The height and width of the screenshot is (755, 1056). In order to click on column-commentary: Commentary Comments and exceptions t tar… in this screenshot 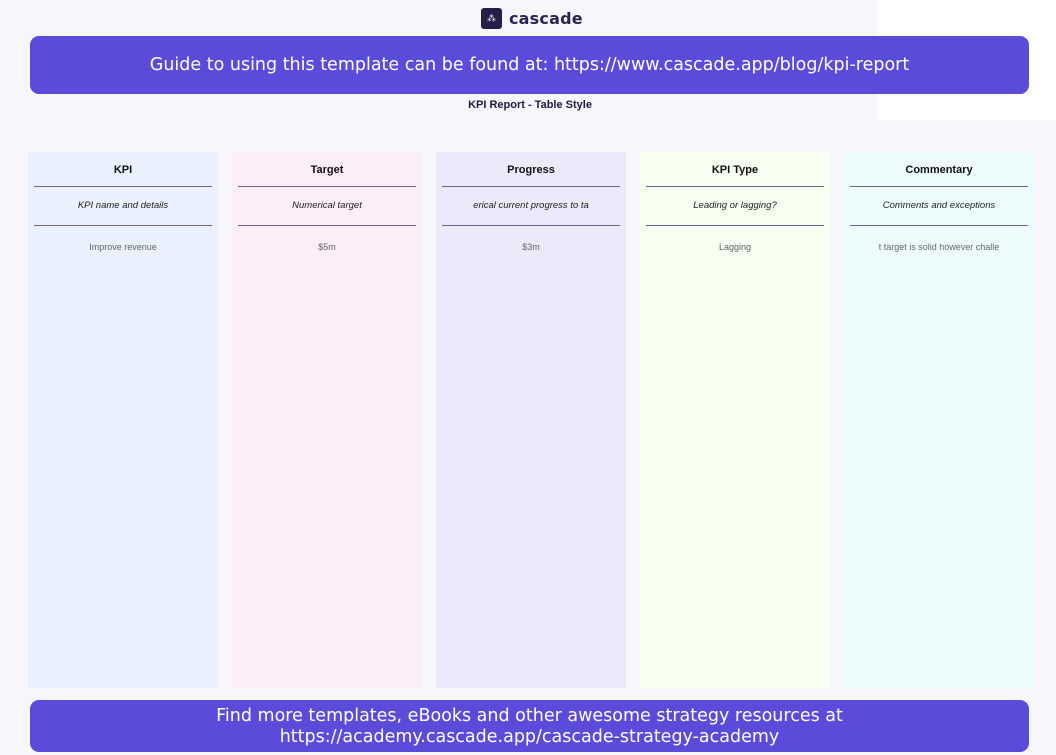, I will do `click(939, 420)`.